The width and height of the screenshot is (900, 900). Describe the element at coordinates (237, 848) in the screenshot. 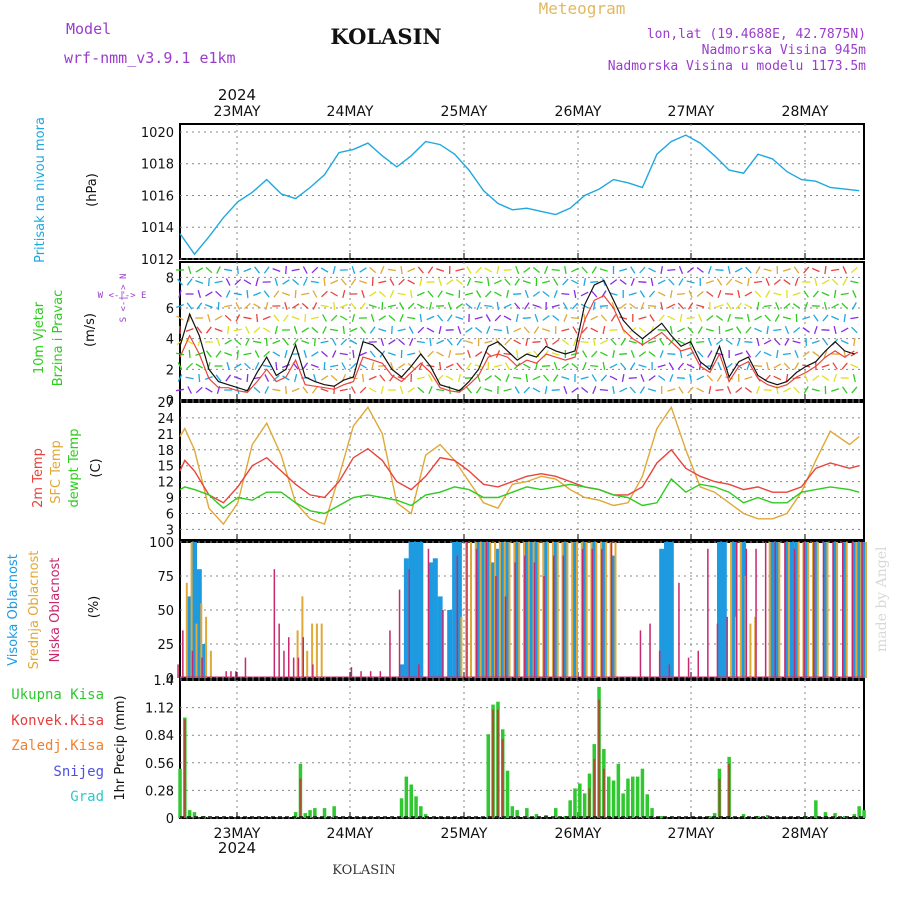

I see `year-bottom: 2024` at that location.